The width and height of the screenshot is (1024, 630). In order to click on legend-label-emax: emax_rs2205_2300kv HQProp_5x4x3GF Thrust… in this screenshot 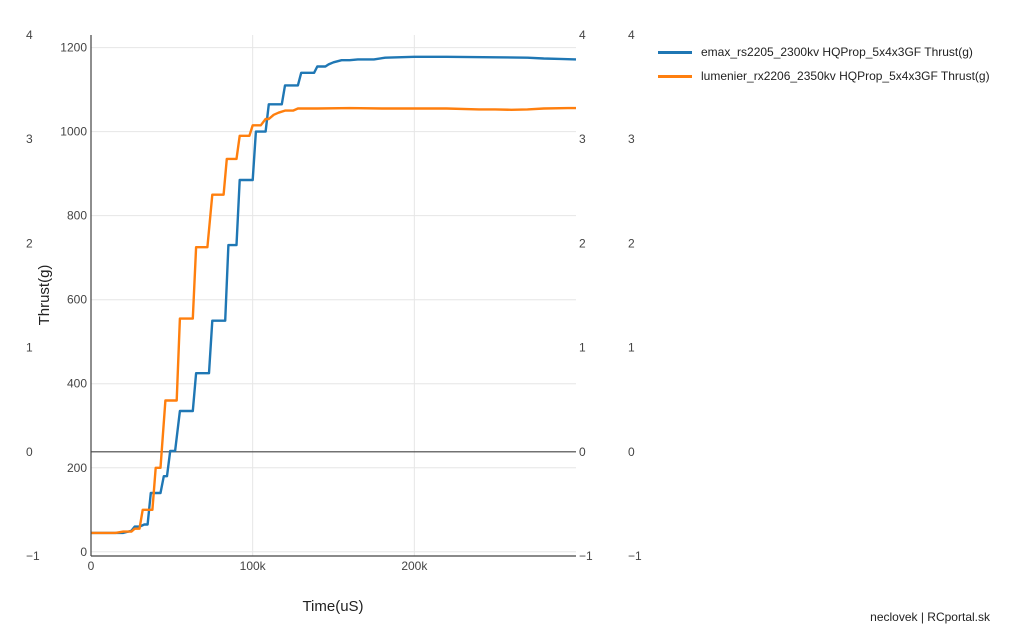, I will do `click(837, 52)`.